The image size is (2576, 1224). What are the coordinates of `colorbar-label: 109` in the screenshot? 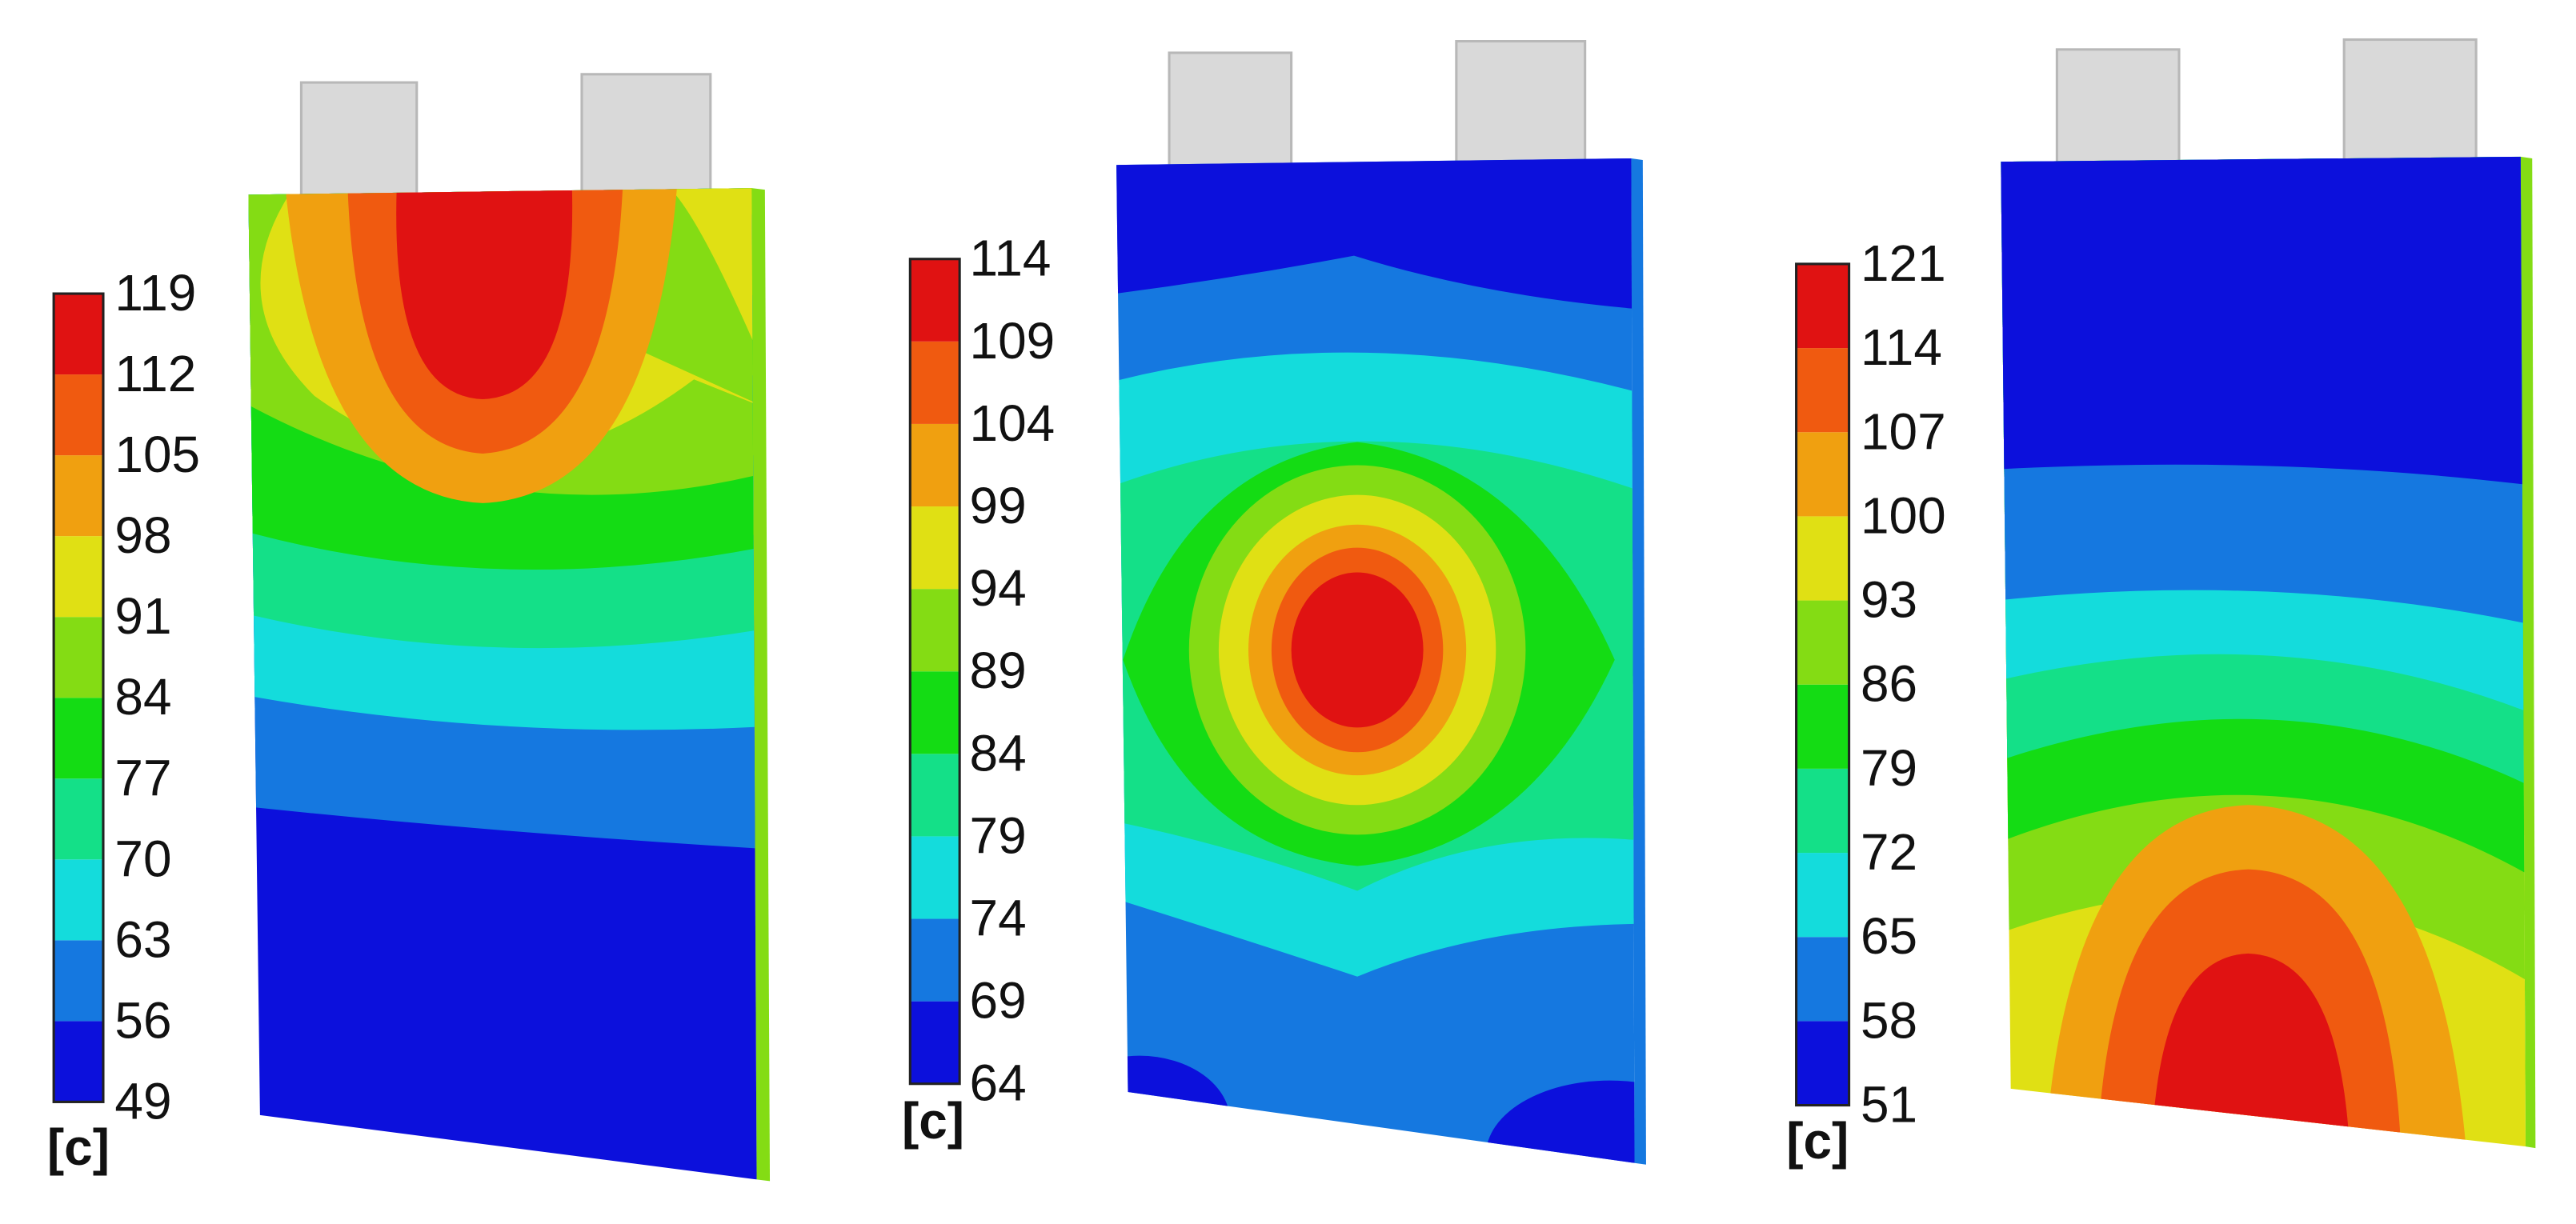 It's located at (1013, 341).